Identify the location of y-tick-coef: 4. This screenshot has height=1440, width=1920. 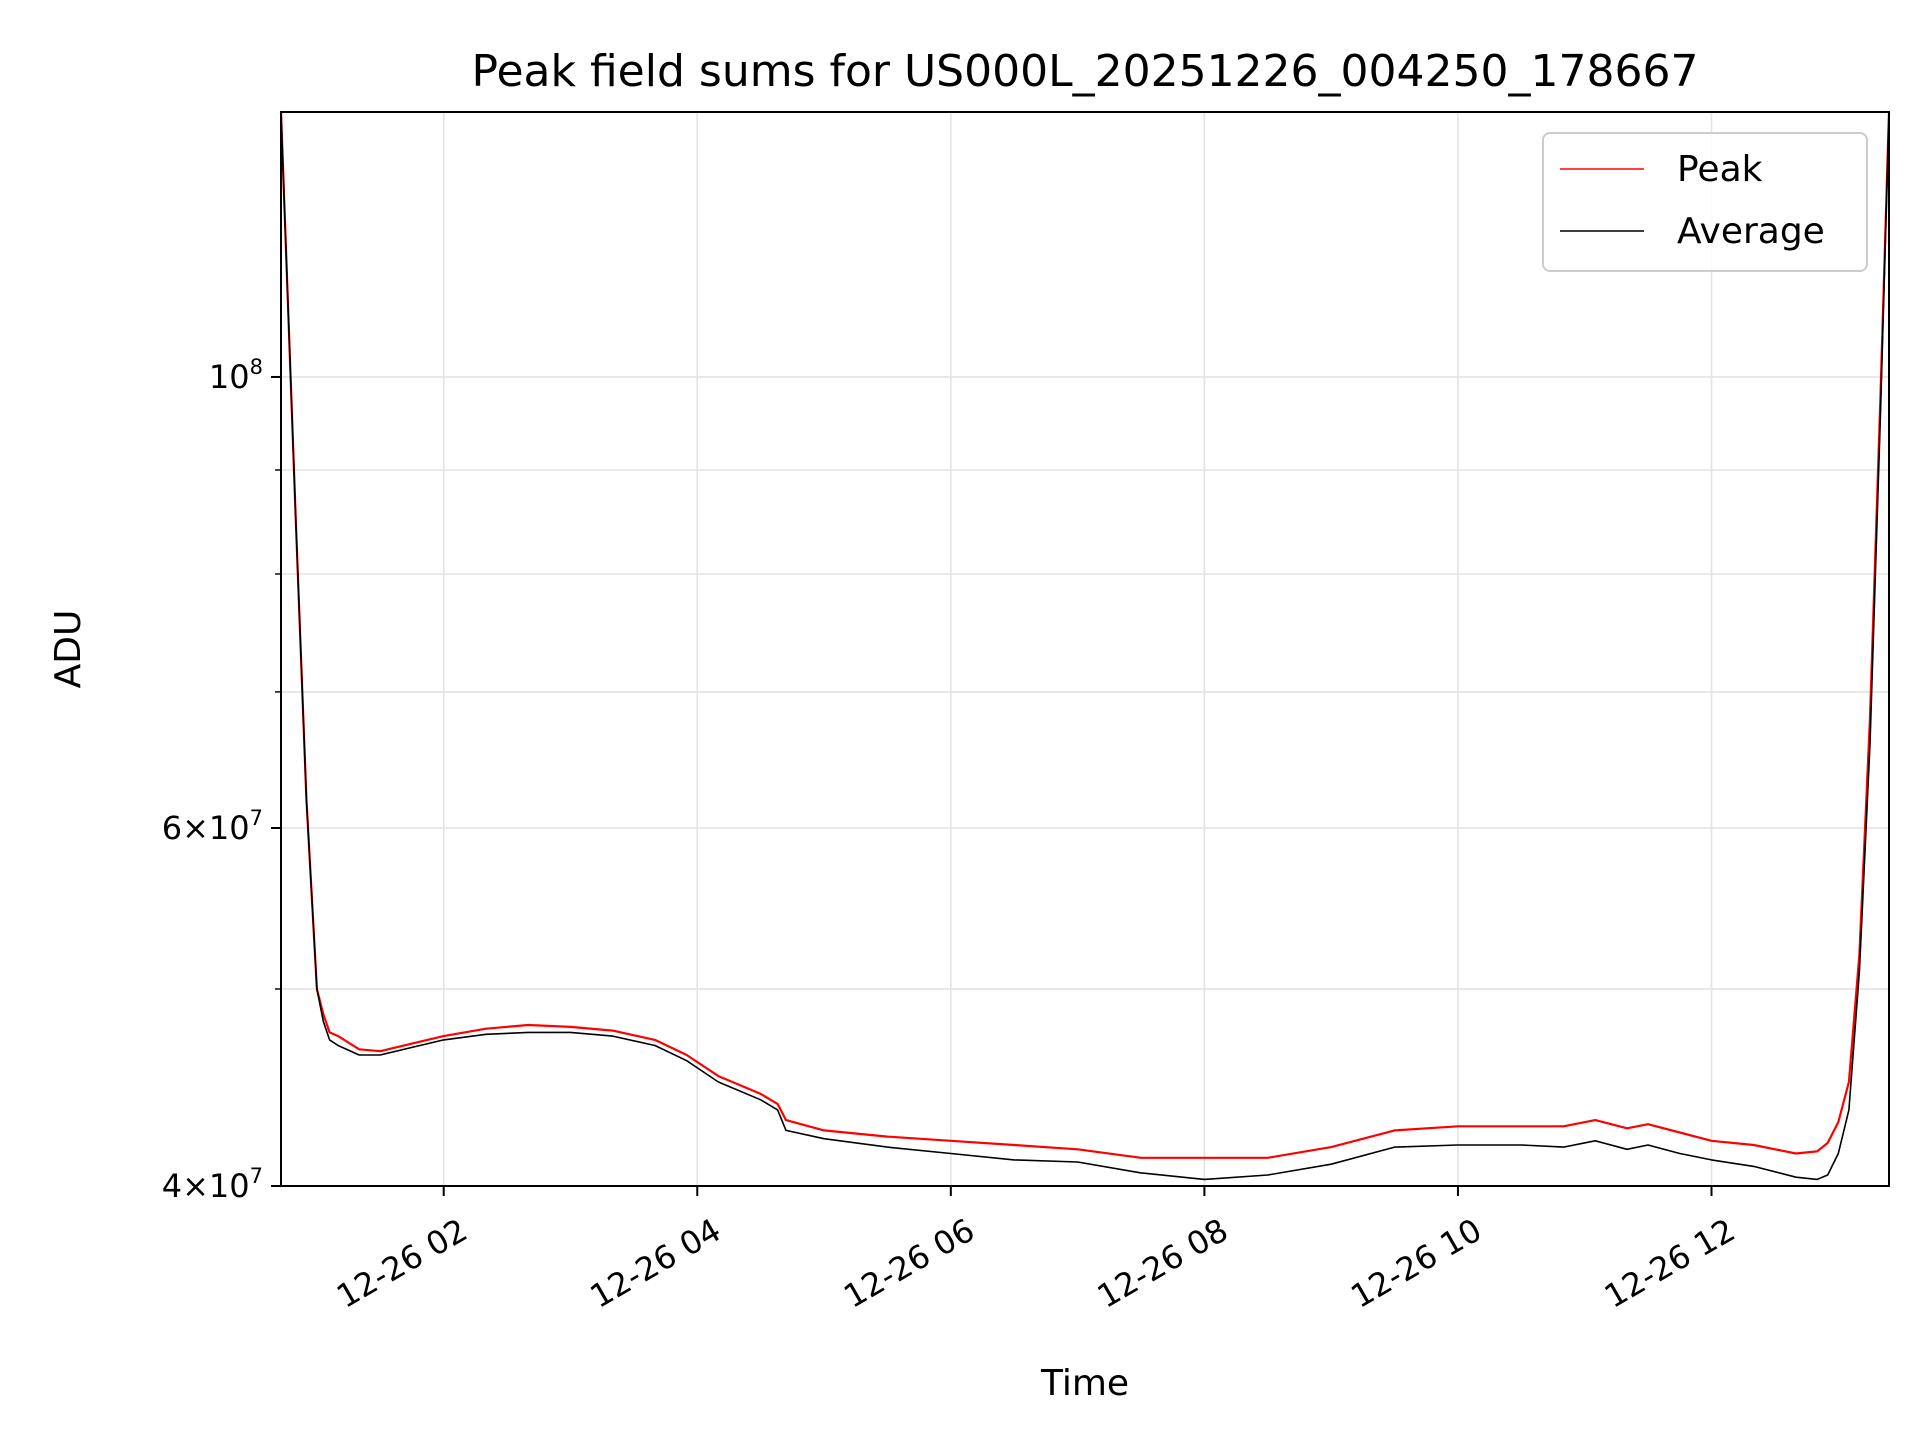
(172, 1186).